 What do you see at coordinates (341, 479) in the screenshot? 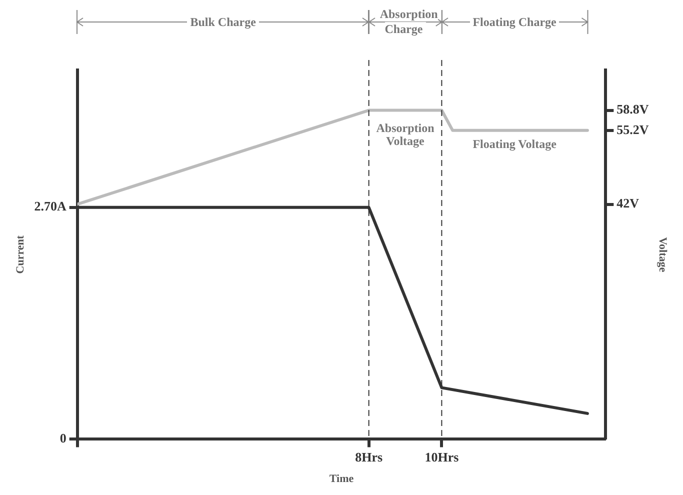
I see `x-axis-title: Time` at bounding box center [341, 479].